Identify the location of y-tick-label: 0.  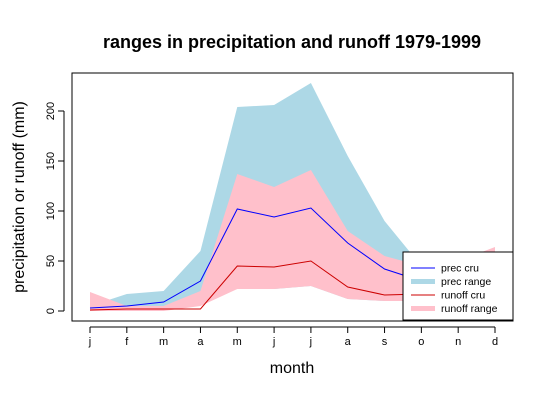
(51, 311).